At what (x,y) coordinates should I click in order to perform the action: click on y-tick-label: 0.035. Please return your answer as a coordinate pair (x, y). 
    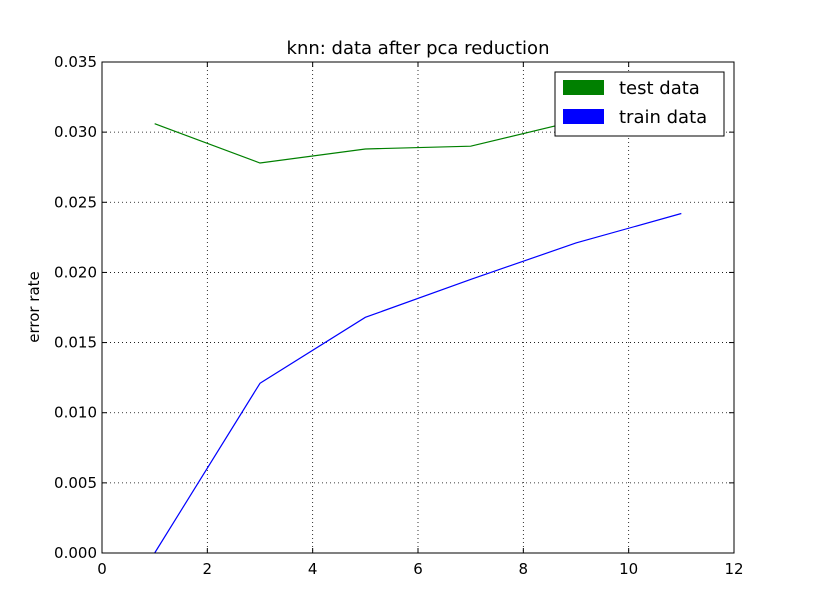
    Looking at the image, I should click on (75, 62).